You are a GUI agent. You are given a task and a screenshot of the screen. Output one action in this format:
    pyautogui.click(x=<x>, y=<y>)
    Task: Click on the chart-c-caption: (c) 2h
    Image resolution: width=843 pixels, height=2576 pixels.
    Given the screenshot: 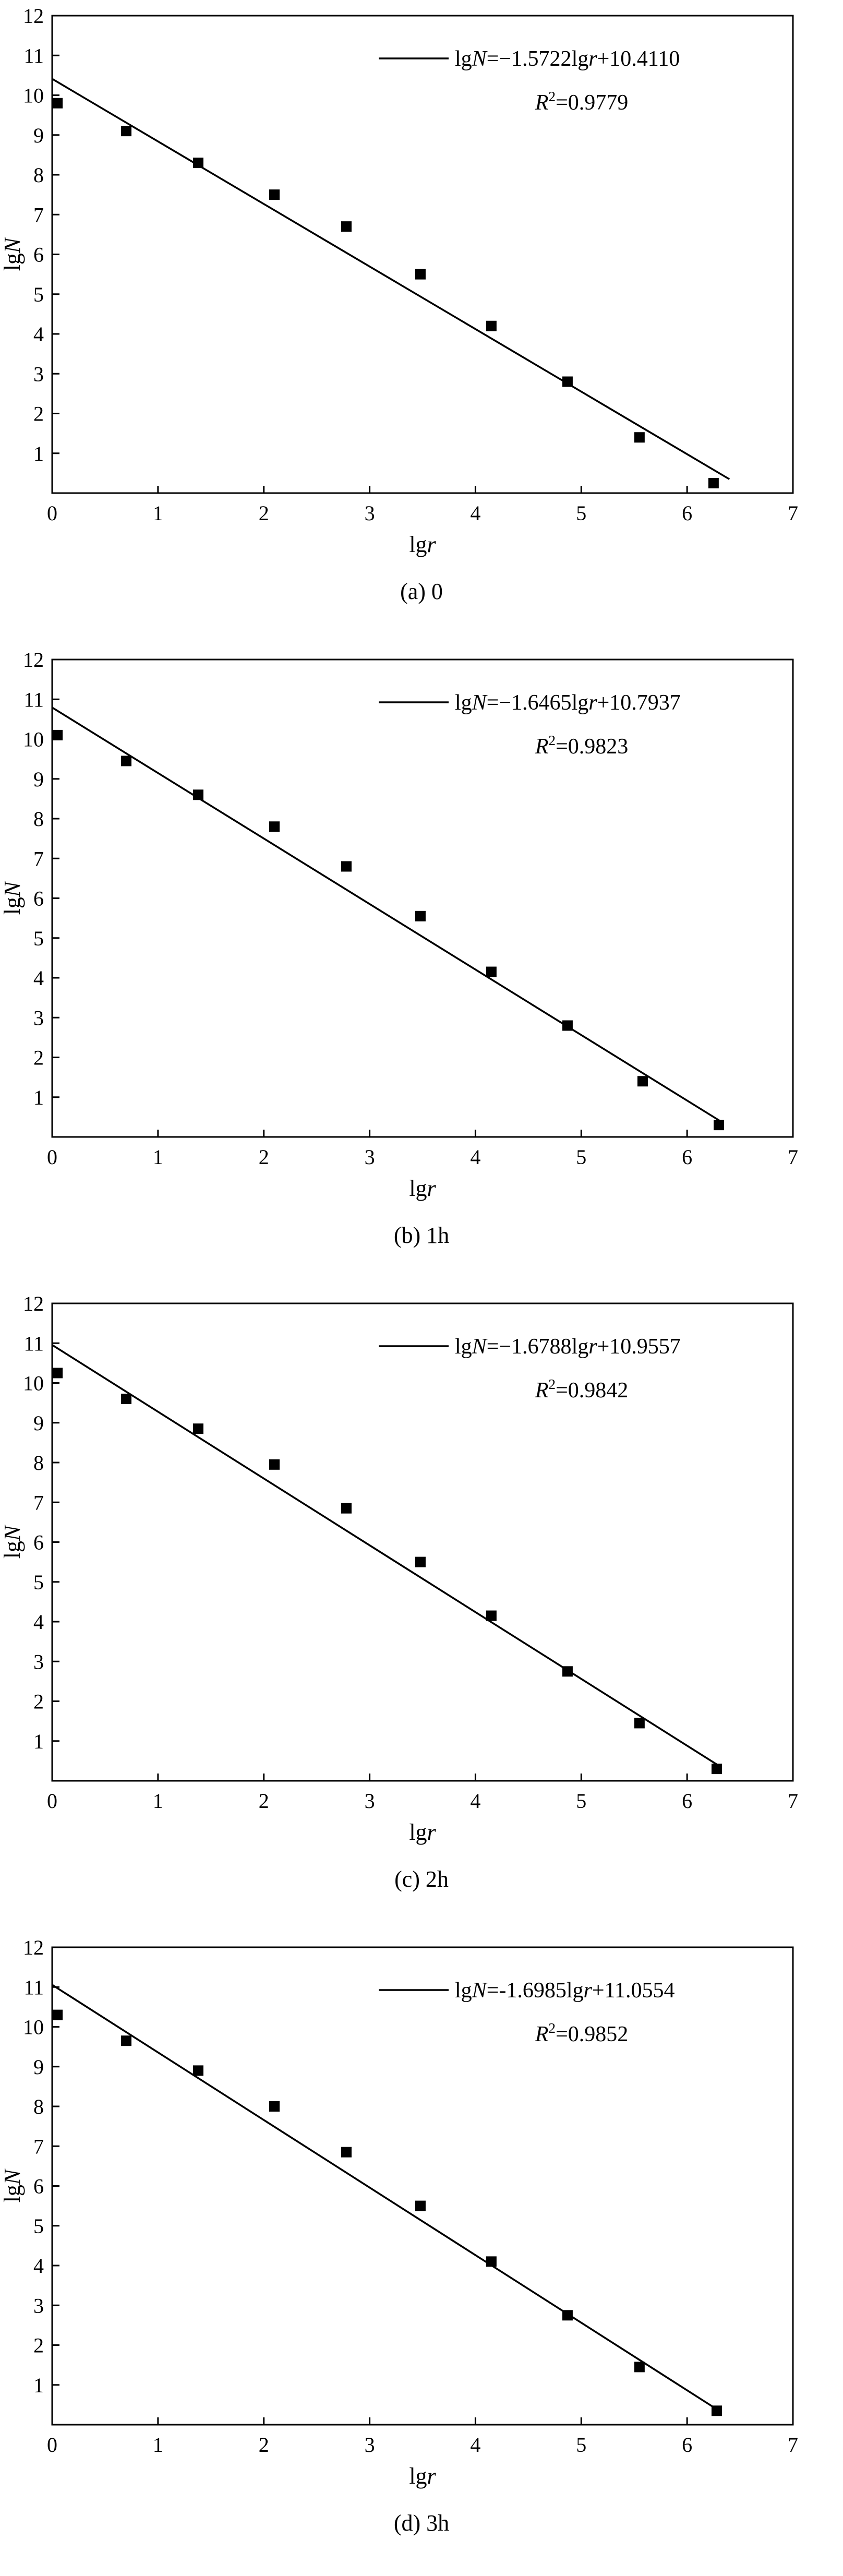 What is the action you would take?
    pyautogui.click(x=421, y=1879)
    